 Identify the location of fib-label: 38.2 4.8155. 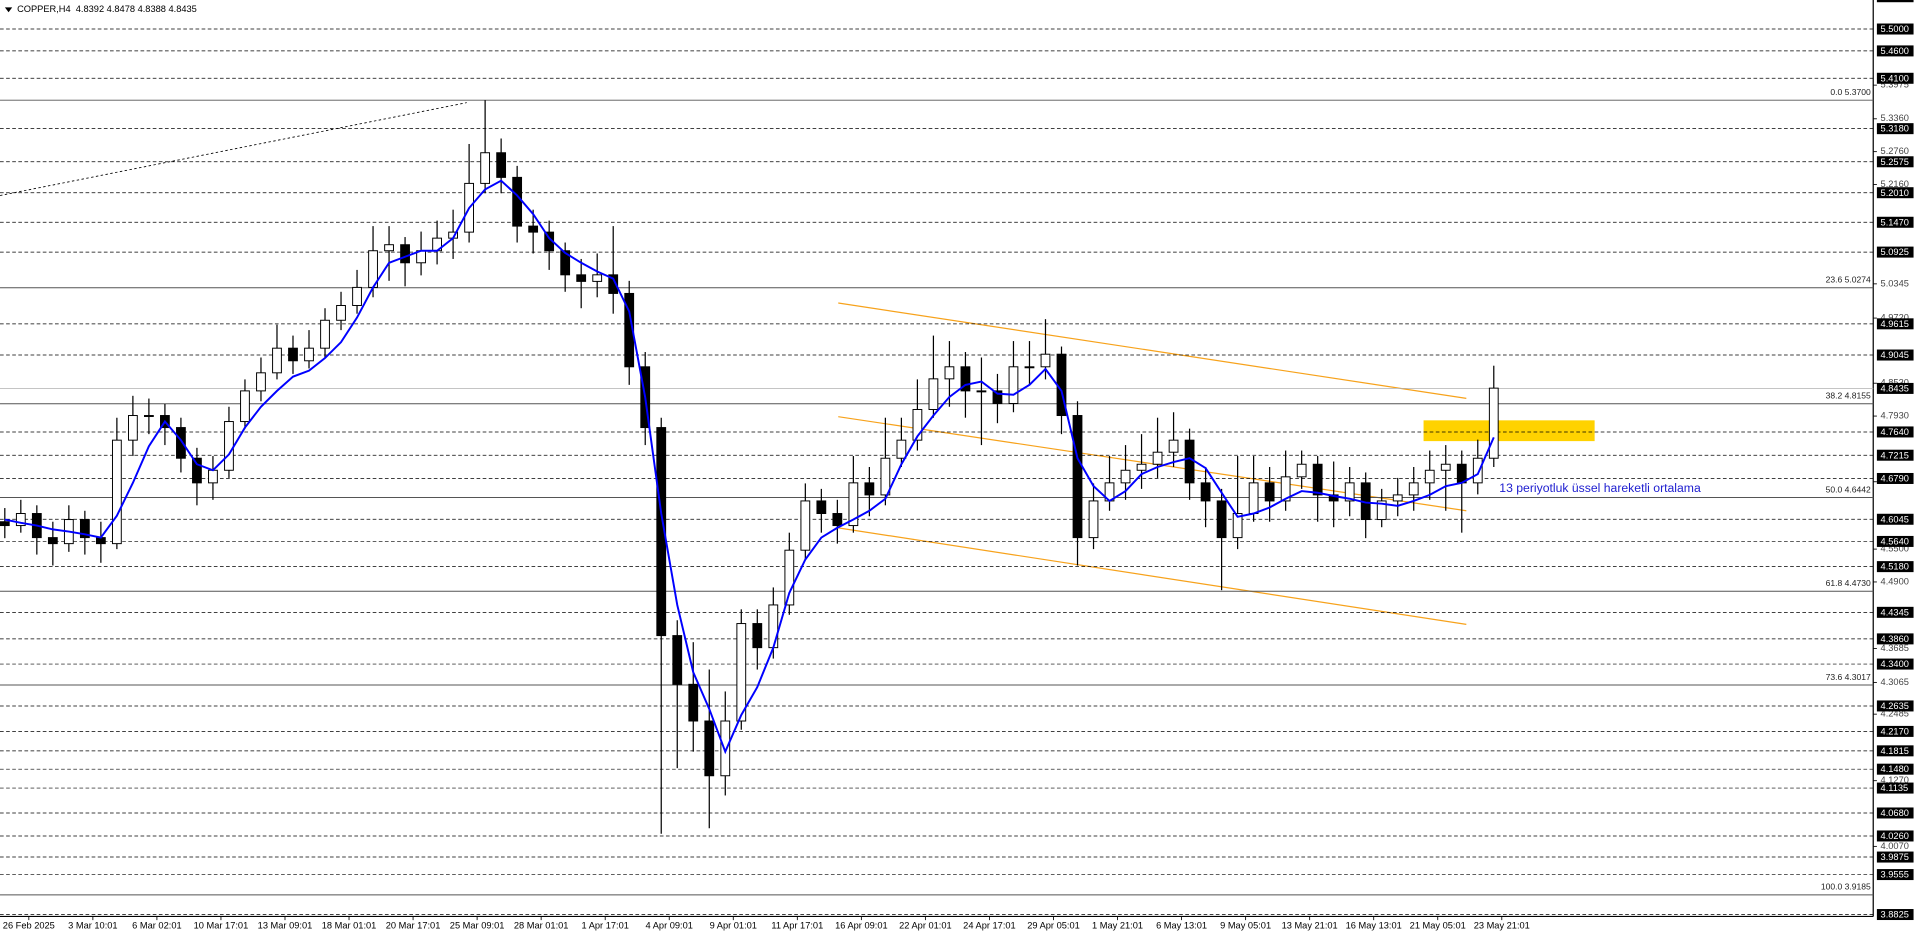
(1848, 396).